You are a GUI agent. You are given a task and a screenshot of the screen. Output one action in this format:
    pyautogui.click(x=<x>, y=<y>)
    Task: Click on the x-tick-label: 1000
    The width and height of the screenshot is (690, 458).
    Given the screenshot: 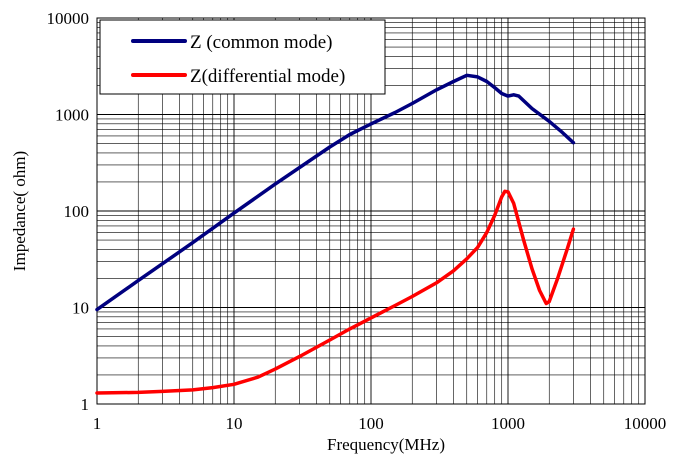 What is the action you would take?
    pyautogui.click(x=508, y=423)
    